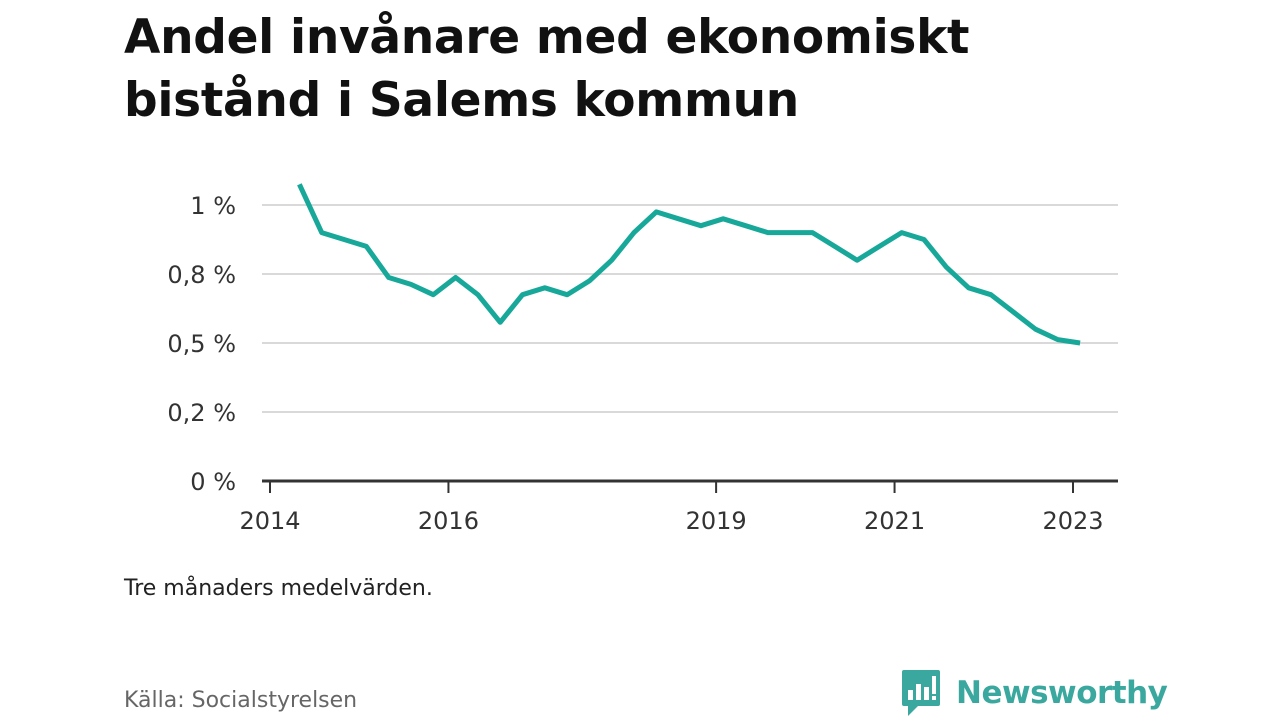 The image size is (1280, 720). Describe the element at coordinates (1072, 521) in the screenshot. I see `x-tick-label: 2023` at that location.